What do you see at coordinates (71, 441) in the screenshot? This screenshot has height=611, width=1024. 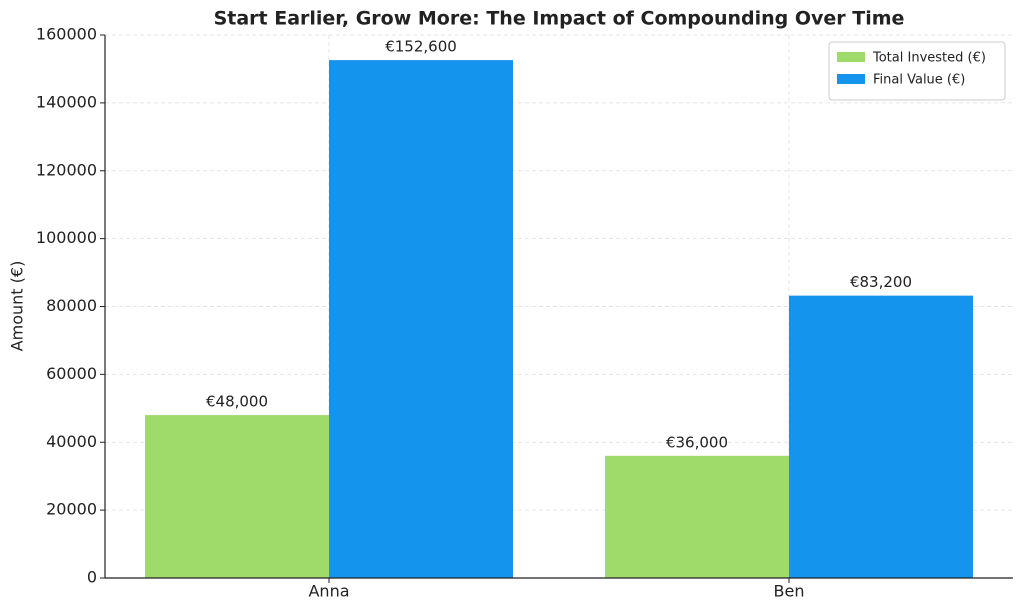 I see `y-tick-label: 40000` at bounding box center [71, 441].